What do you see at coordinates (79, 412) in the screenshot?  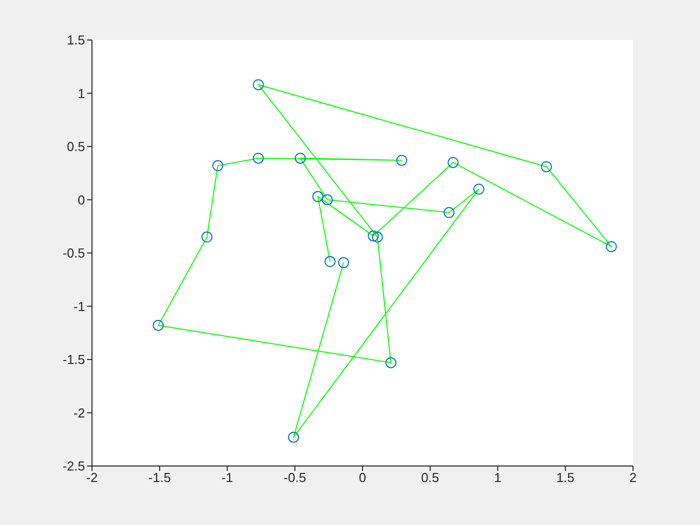 I see `y-tick-label: -2` at bounding box center [79, 412].